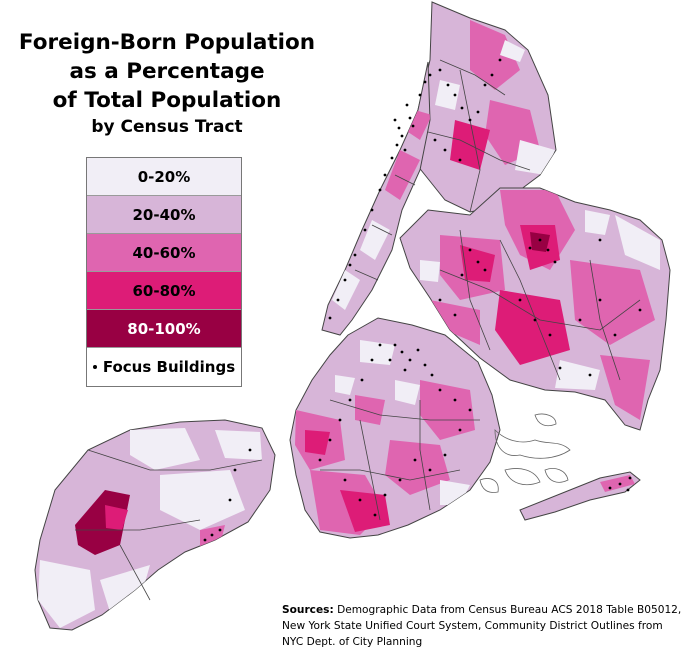 The image size is (698, 666). I want to click on borough-bronx, so click(480, 107).